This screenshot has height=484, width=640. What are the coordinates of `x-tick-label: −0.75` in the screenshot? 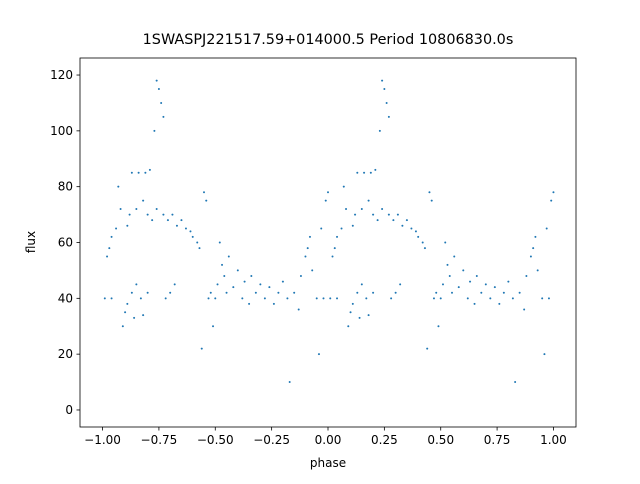 It's located at (159, 440).